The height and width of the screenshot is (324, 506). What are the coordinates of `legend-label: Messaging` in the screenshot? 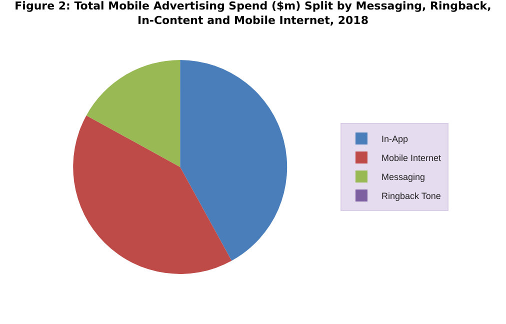 It's located at (403, 177).